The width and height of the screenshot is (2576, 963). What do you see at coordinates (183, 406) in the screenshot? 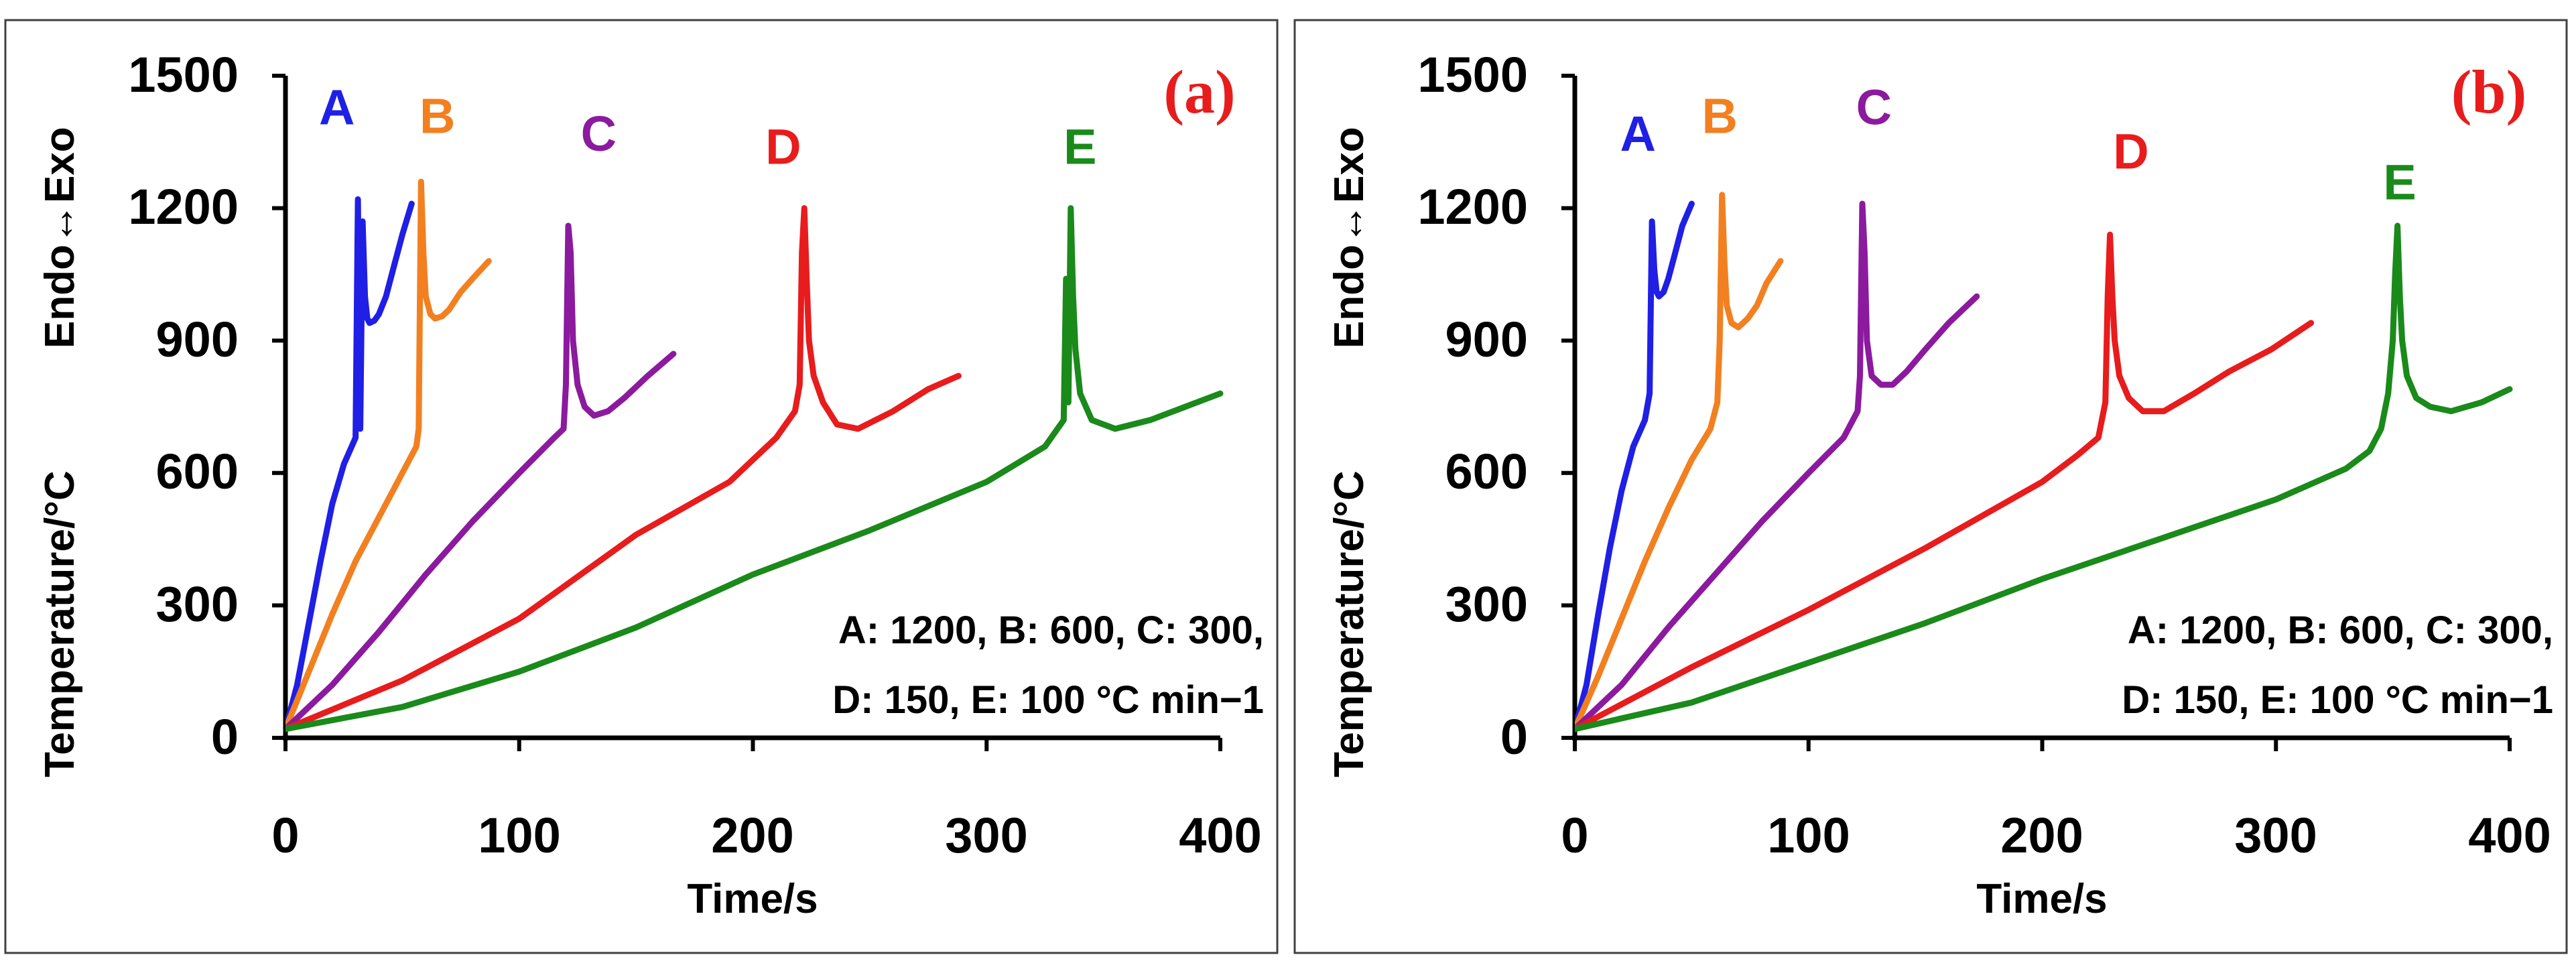
I see `panel-a-y-tick-labels: 0 300 600 900 1200 1500` at bounding box center [183, 406].